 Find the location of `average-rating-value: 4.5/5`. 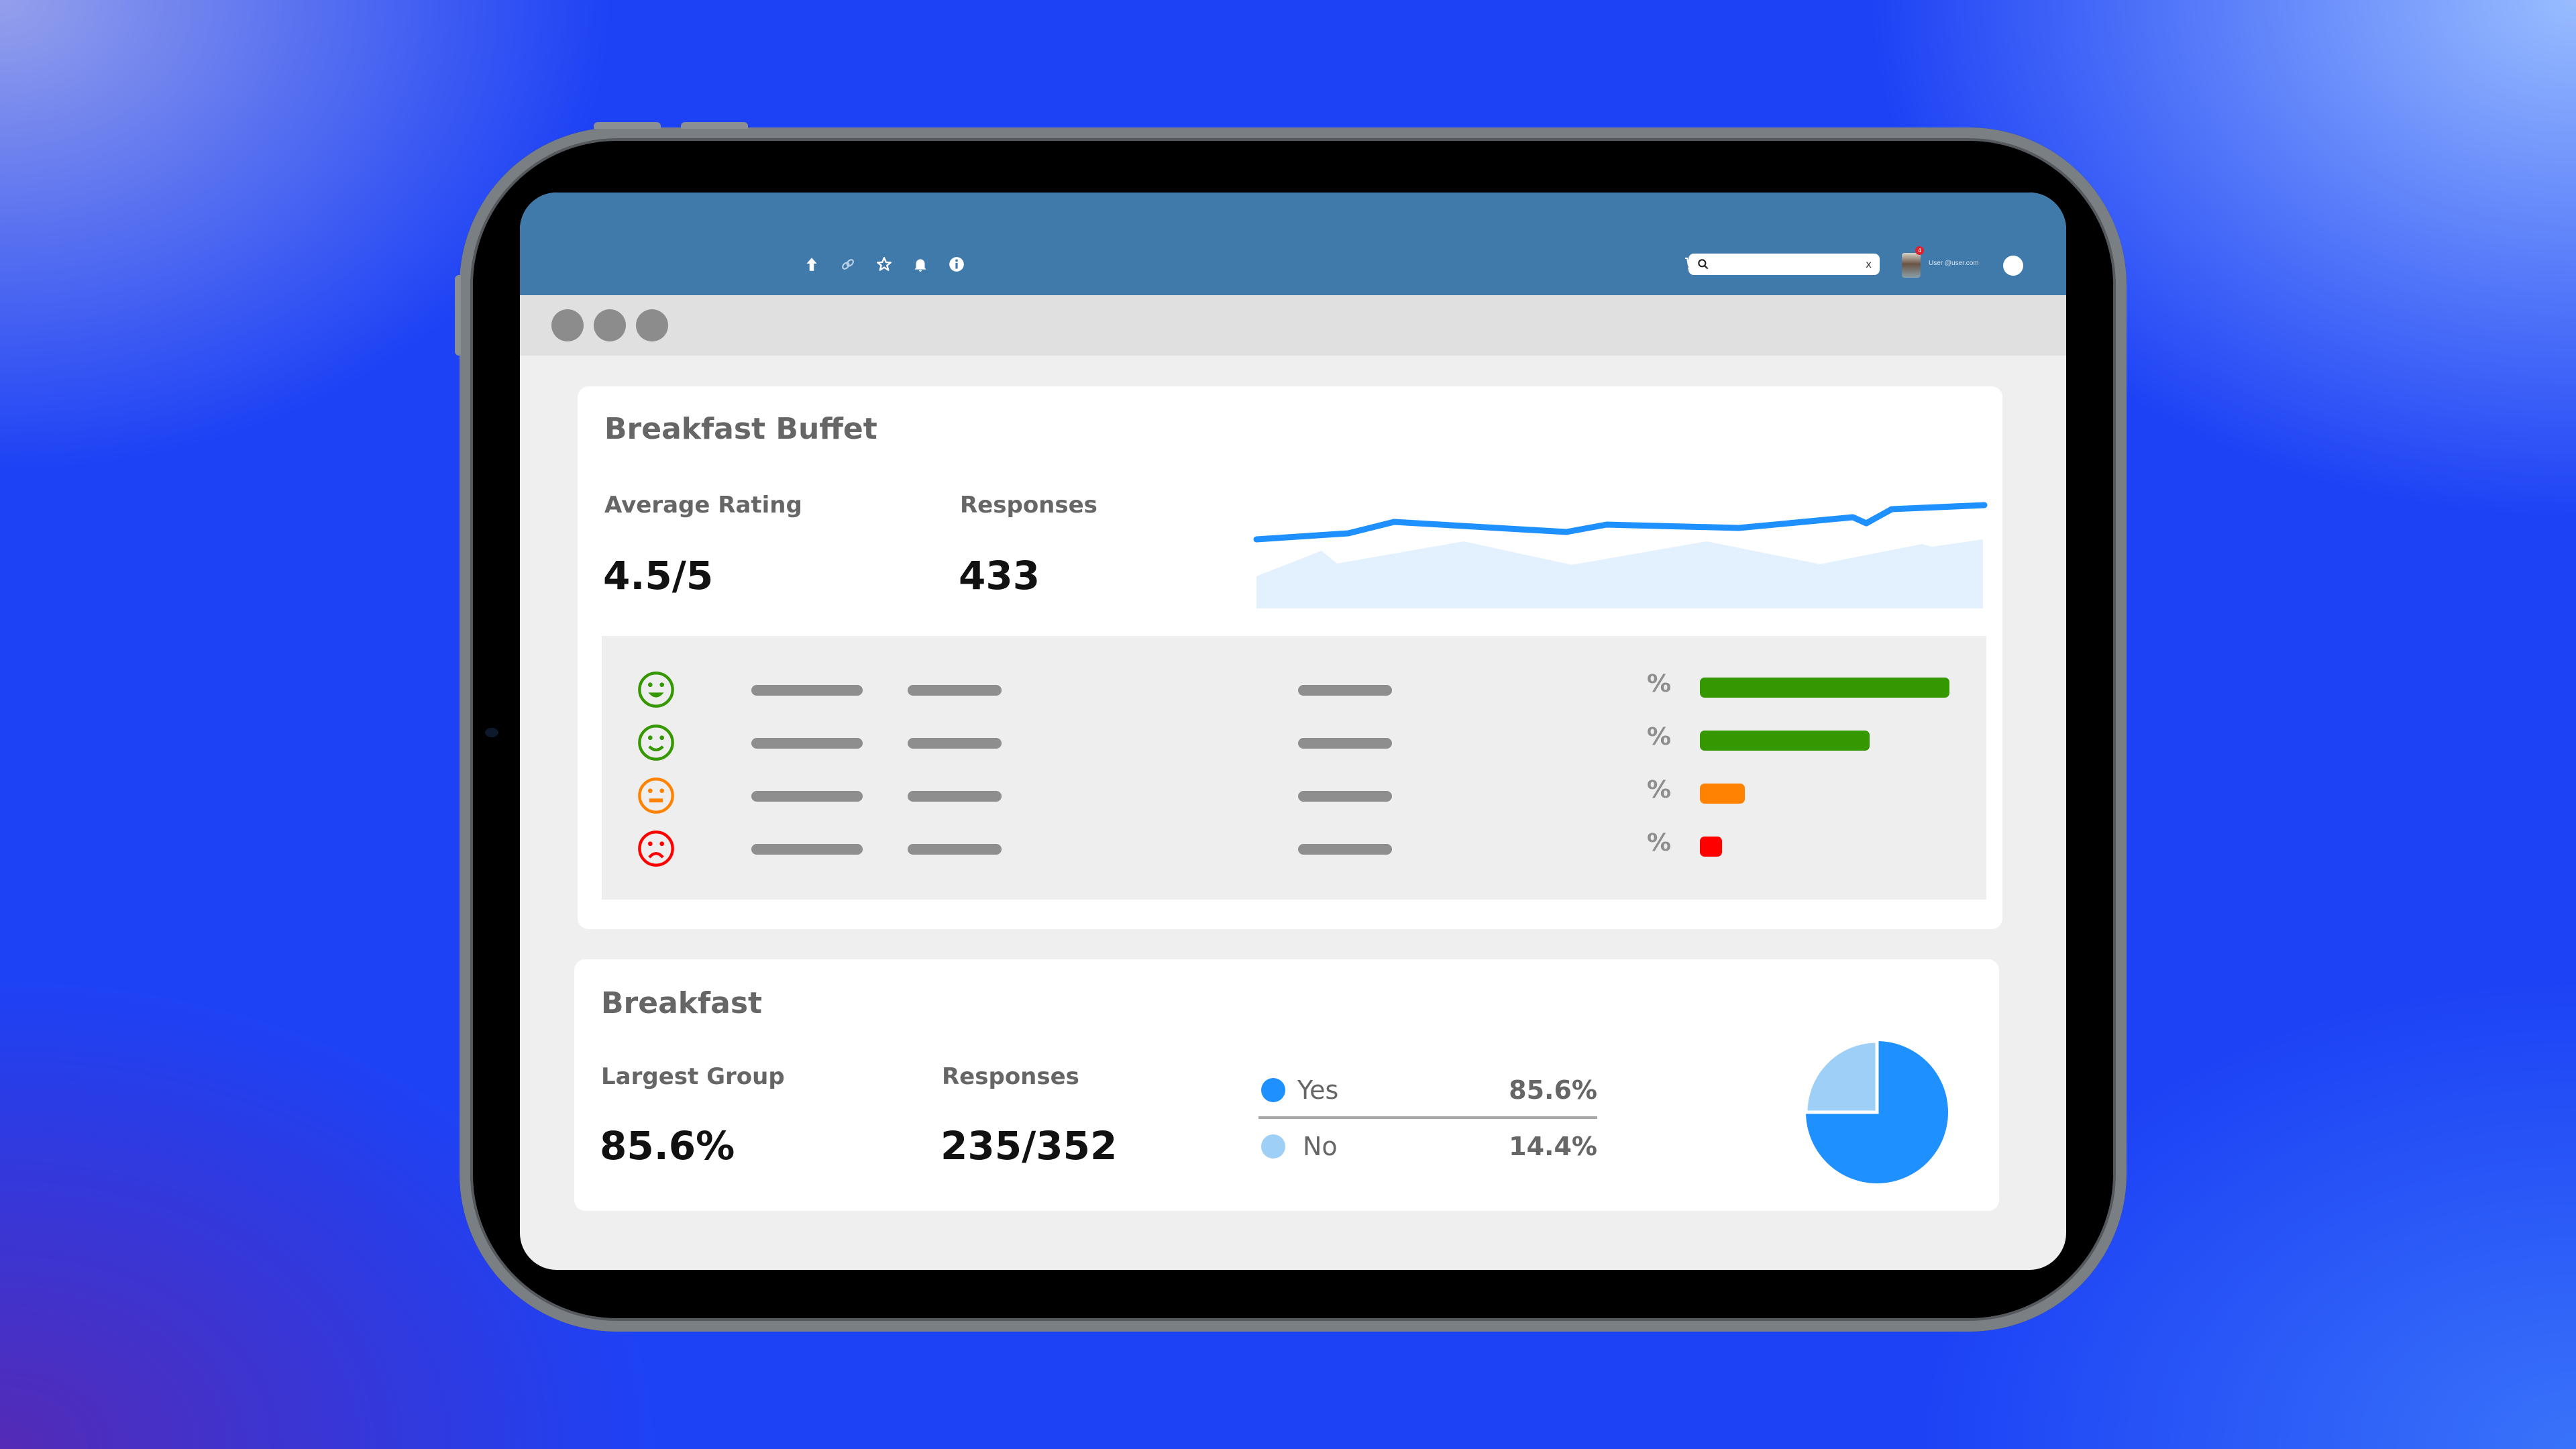

average-rating-value: 4.5/5 is located at coordinates (658, 575).